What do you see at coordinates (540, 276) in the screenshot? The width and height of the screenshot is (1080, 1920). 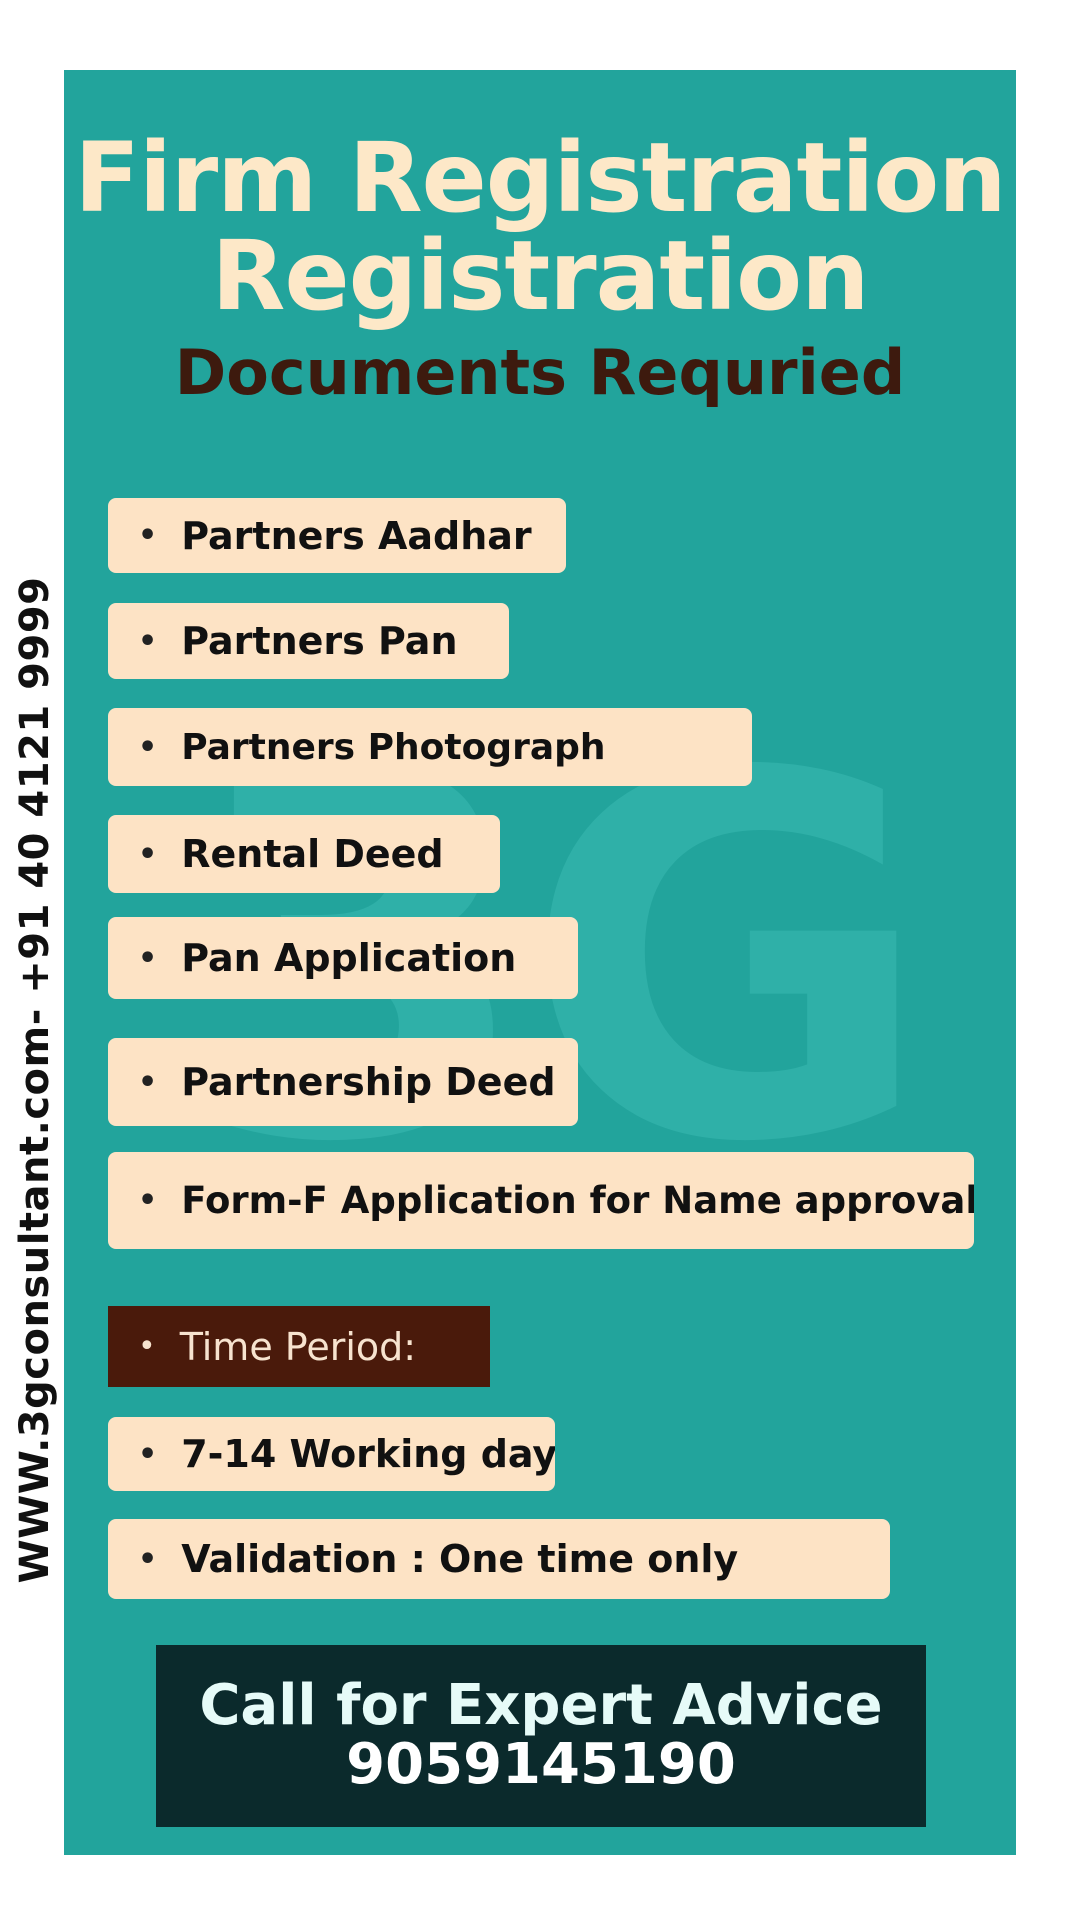 I see `title-line-2: Registration` at bounding box center [540, 276].